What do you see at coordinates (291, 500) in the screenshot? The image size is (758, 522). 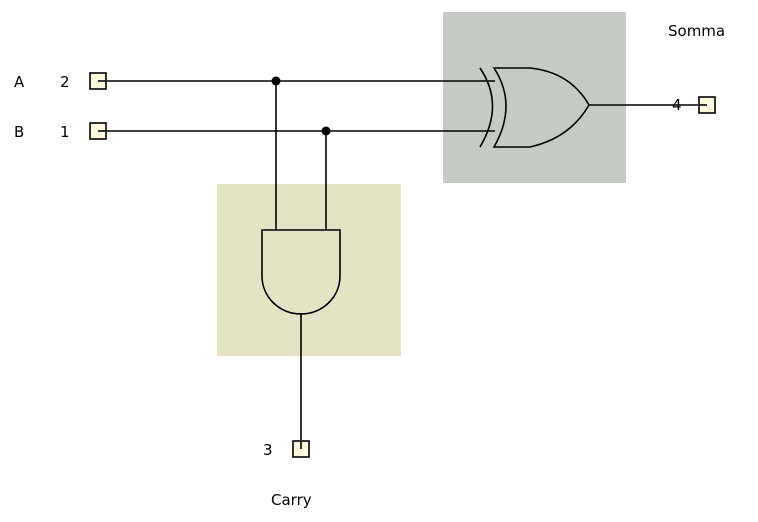 I see `carry-output-label: Carry` at bounding box center [291, 500].